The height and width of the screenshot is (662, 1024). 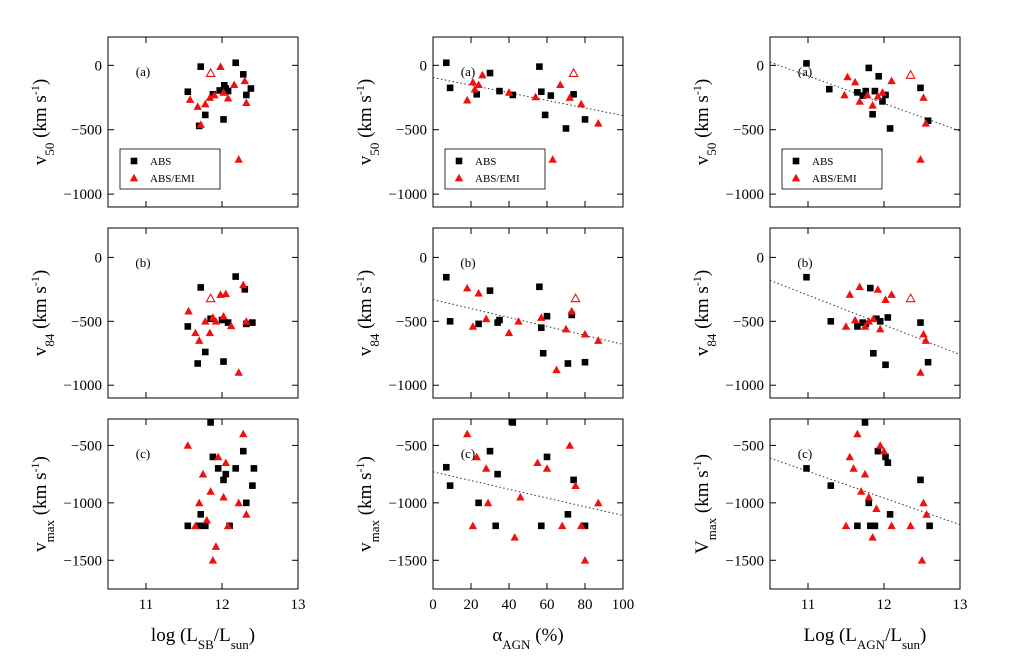 I want to click on panel-2-3: 0 −500 −1000 (b) v84 (km s-1), so click(x=825, y=313).